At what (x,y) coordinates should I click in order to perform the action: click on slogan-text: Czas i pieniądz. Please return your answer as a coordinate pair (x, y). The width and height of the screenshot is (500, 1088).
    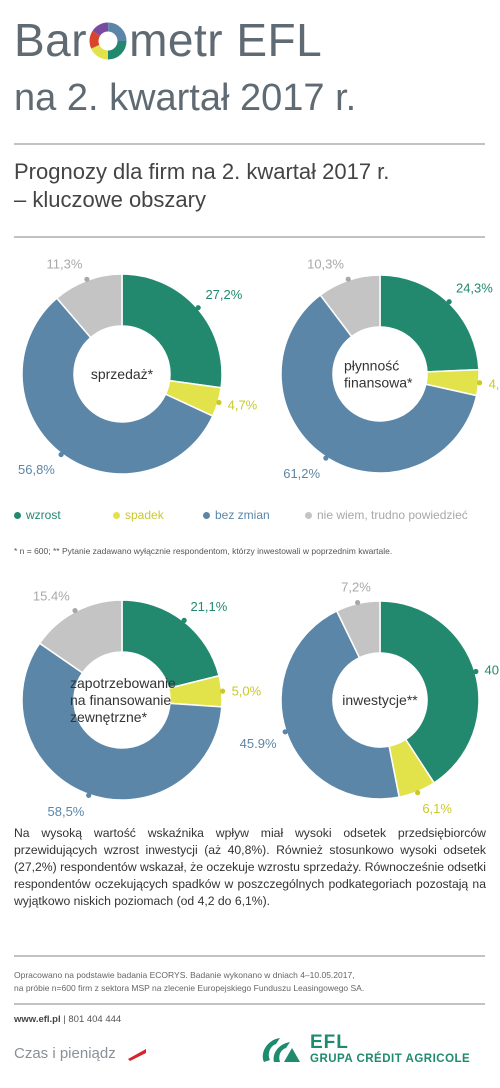
    Looking at the image, I should click on (65, 1053).